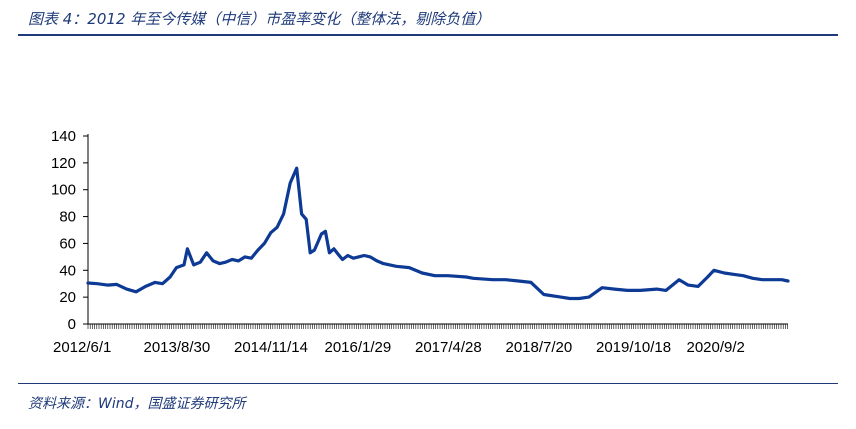  I want to click on y-tick-label: 80, so click(67, 217).